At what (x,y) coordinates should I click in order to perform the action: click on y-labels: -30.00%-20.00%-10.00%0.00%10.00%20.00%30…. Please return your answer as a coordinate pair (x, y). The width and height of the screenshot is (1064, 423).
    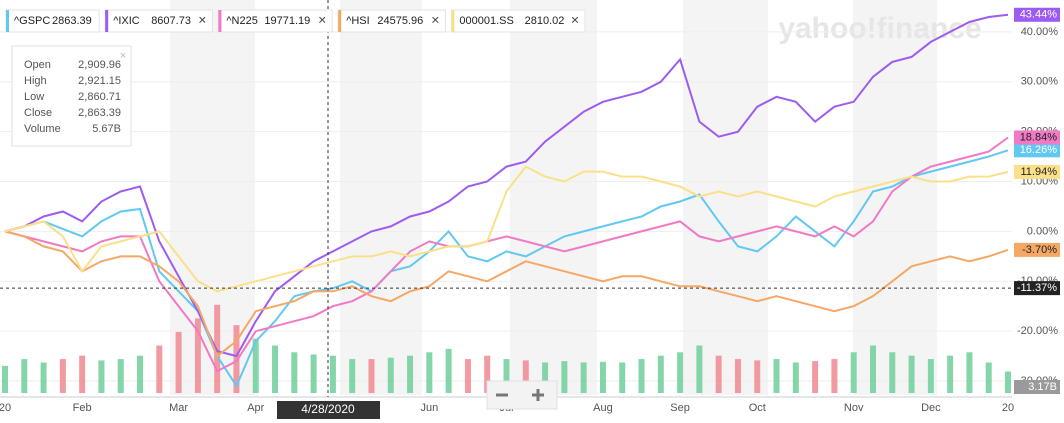
    Looking at the image, I should click on (1037, 206).